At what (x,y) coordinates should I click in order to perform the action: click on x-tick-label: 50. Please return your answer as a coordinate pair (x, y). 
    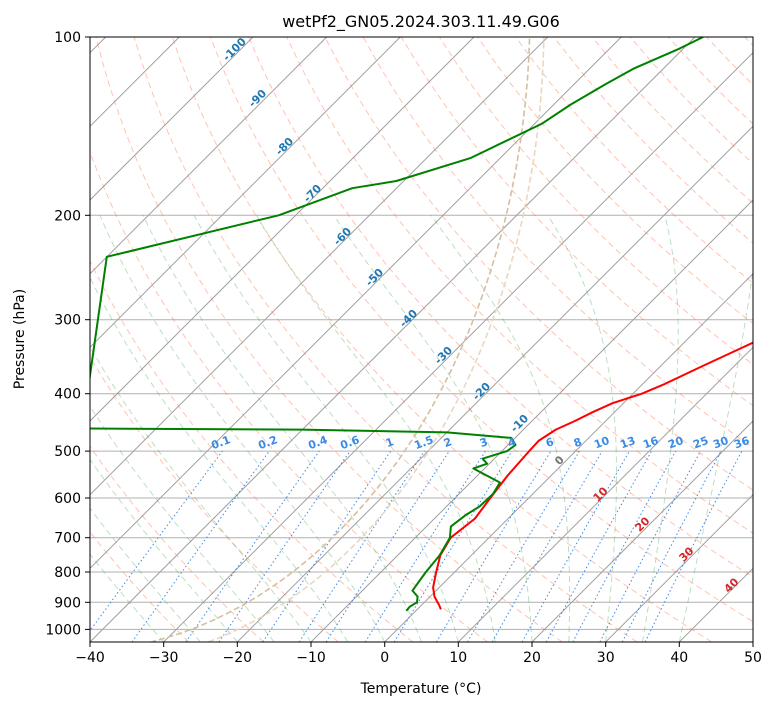
    Looking at the image, I should click on (753, 658).